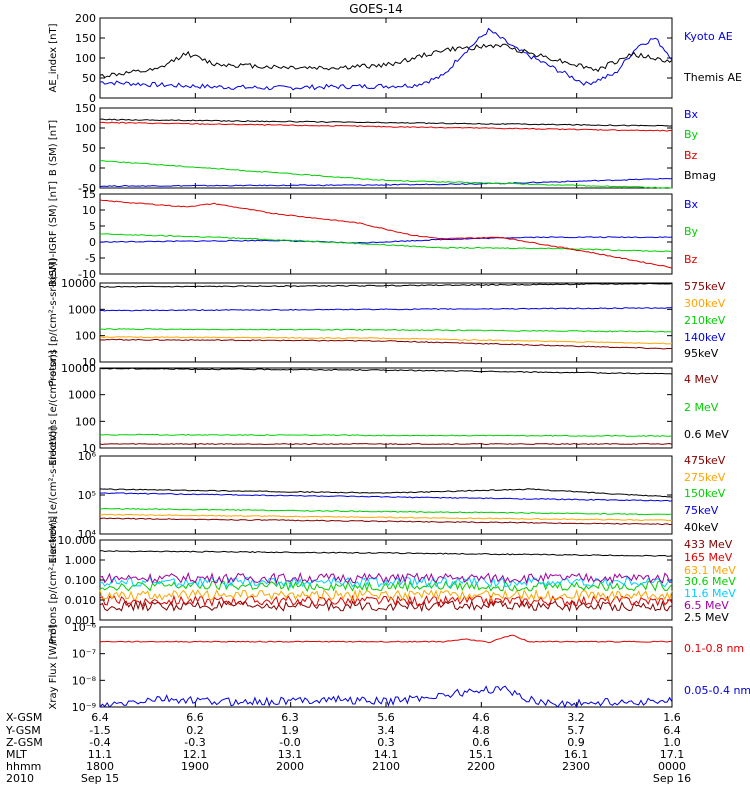 The image size is (750, 804). I want to click on ephemeris-value: 0.6, so click(481, 742).